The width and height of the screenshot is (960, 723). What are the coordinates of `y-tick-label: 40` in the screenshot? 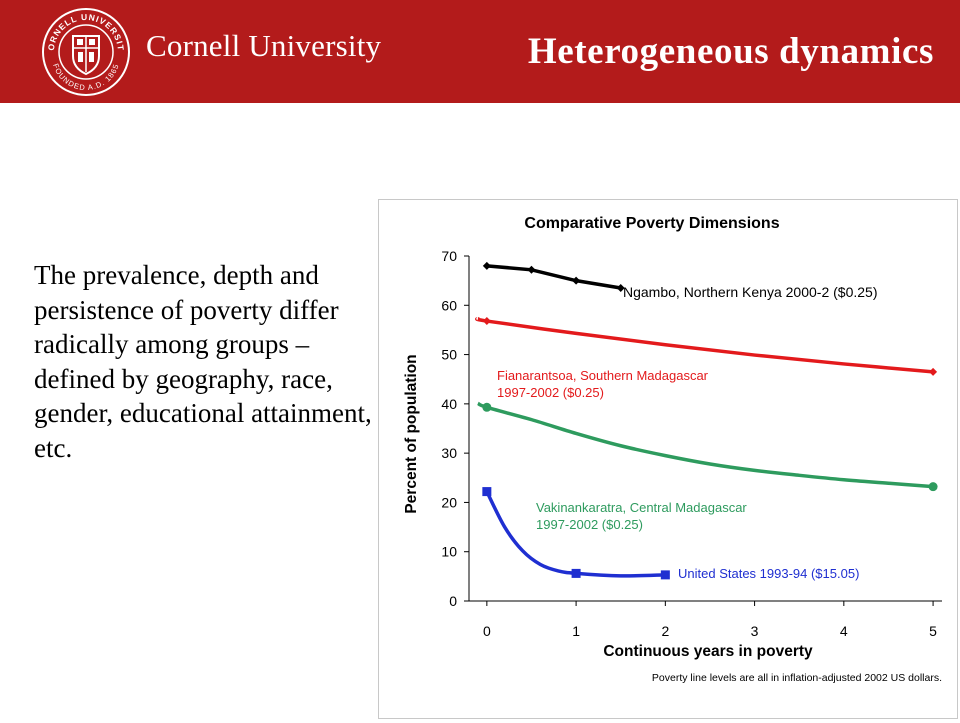 It's located at (449, 404).